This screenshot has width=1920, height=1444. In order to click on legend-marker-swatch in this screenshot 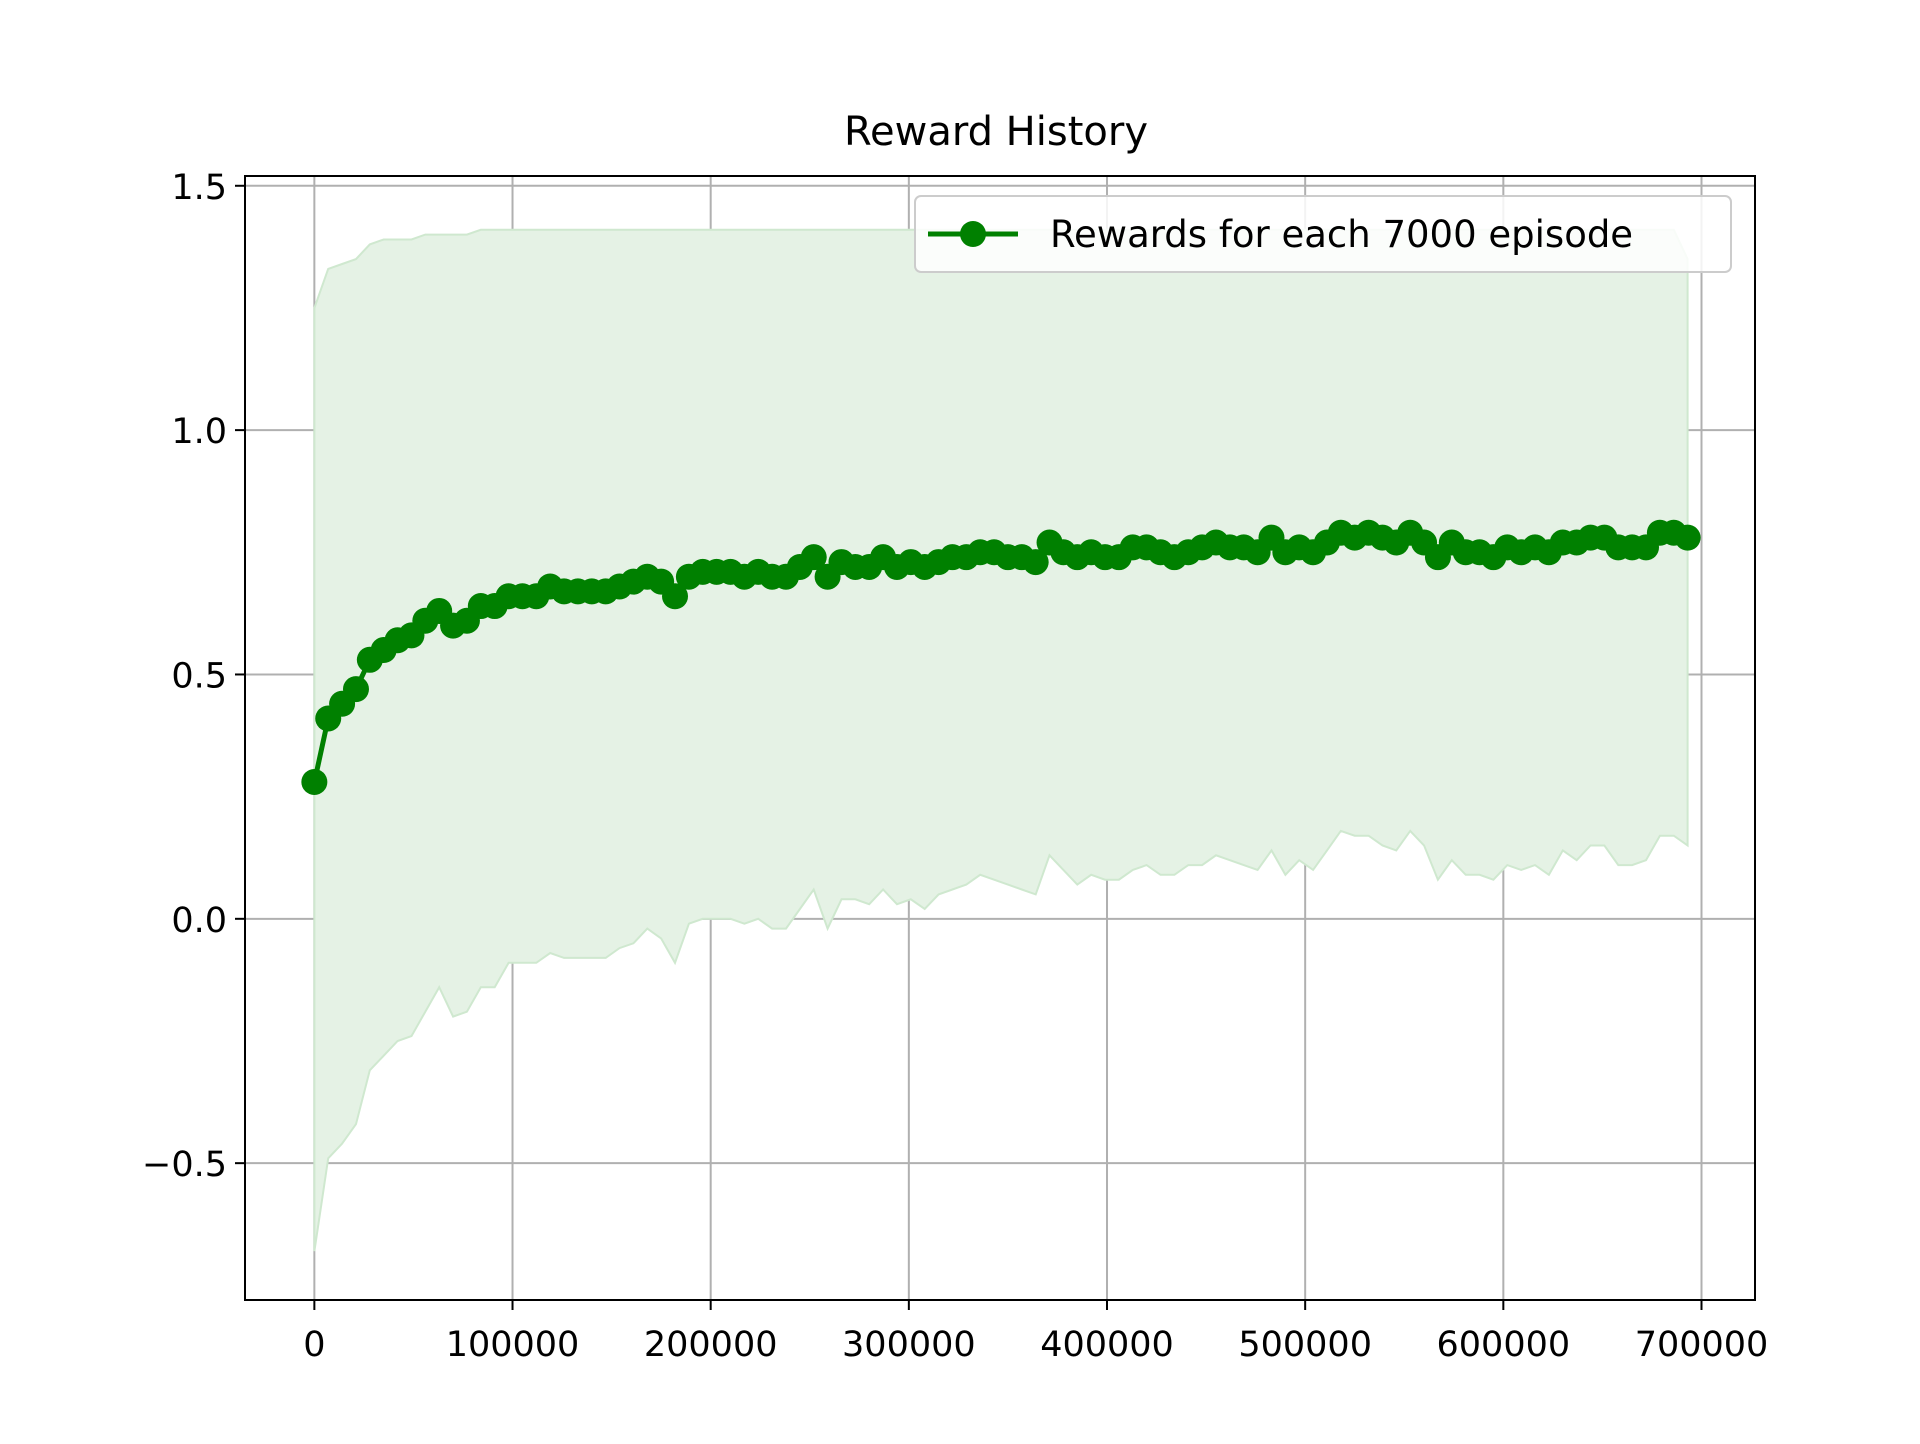, I will do `click(973, 234)`.